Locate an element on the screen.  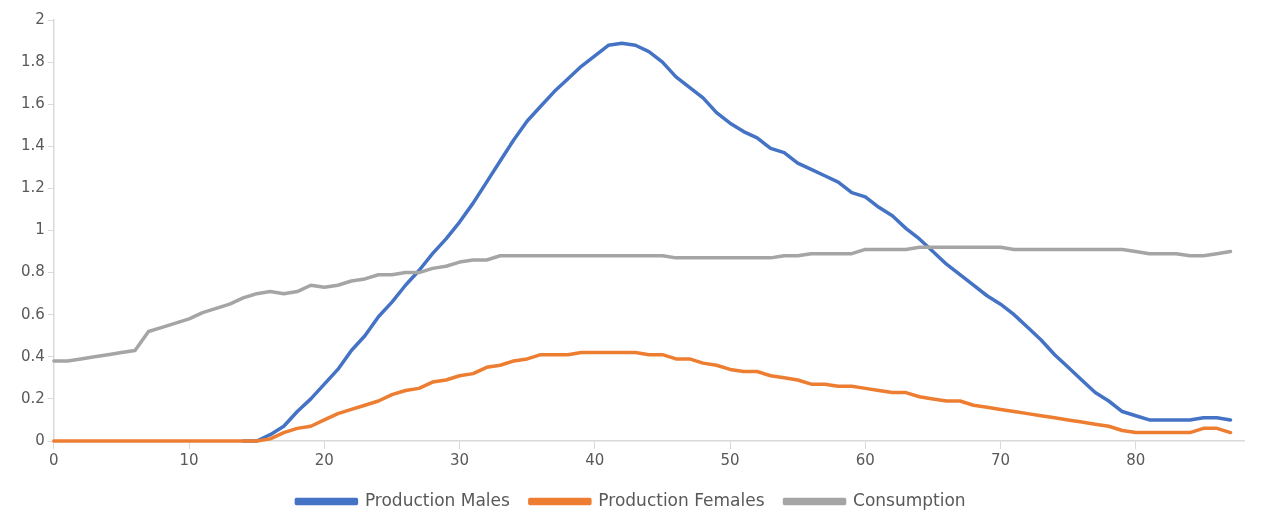
x-tick-label: 30 is located at coordinates (460, 459).